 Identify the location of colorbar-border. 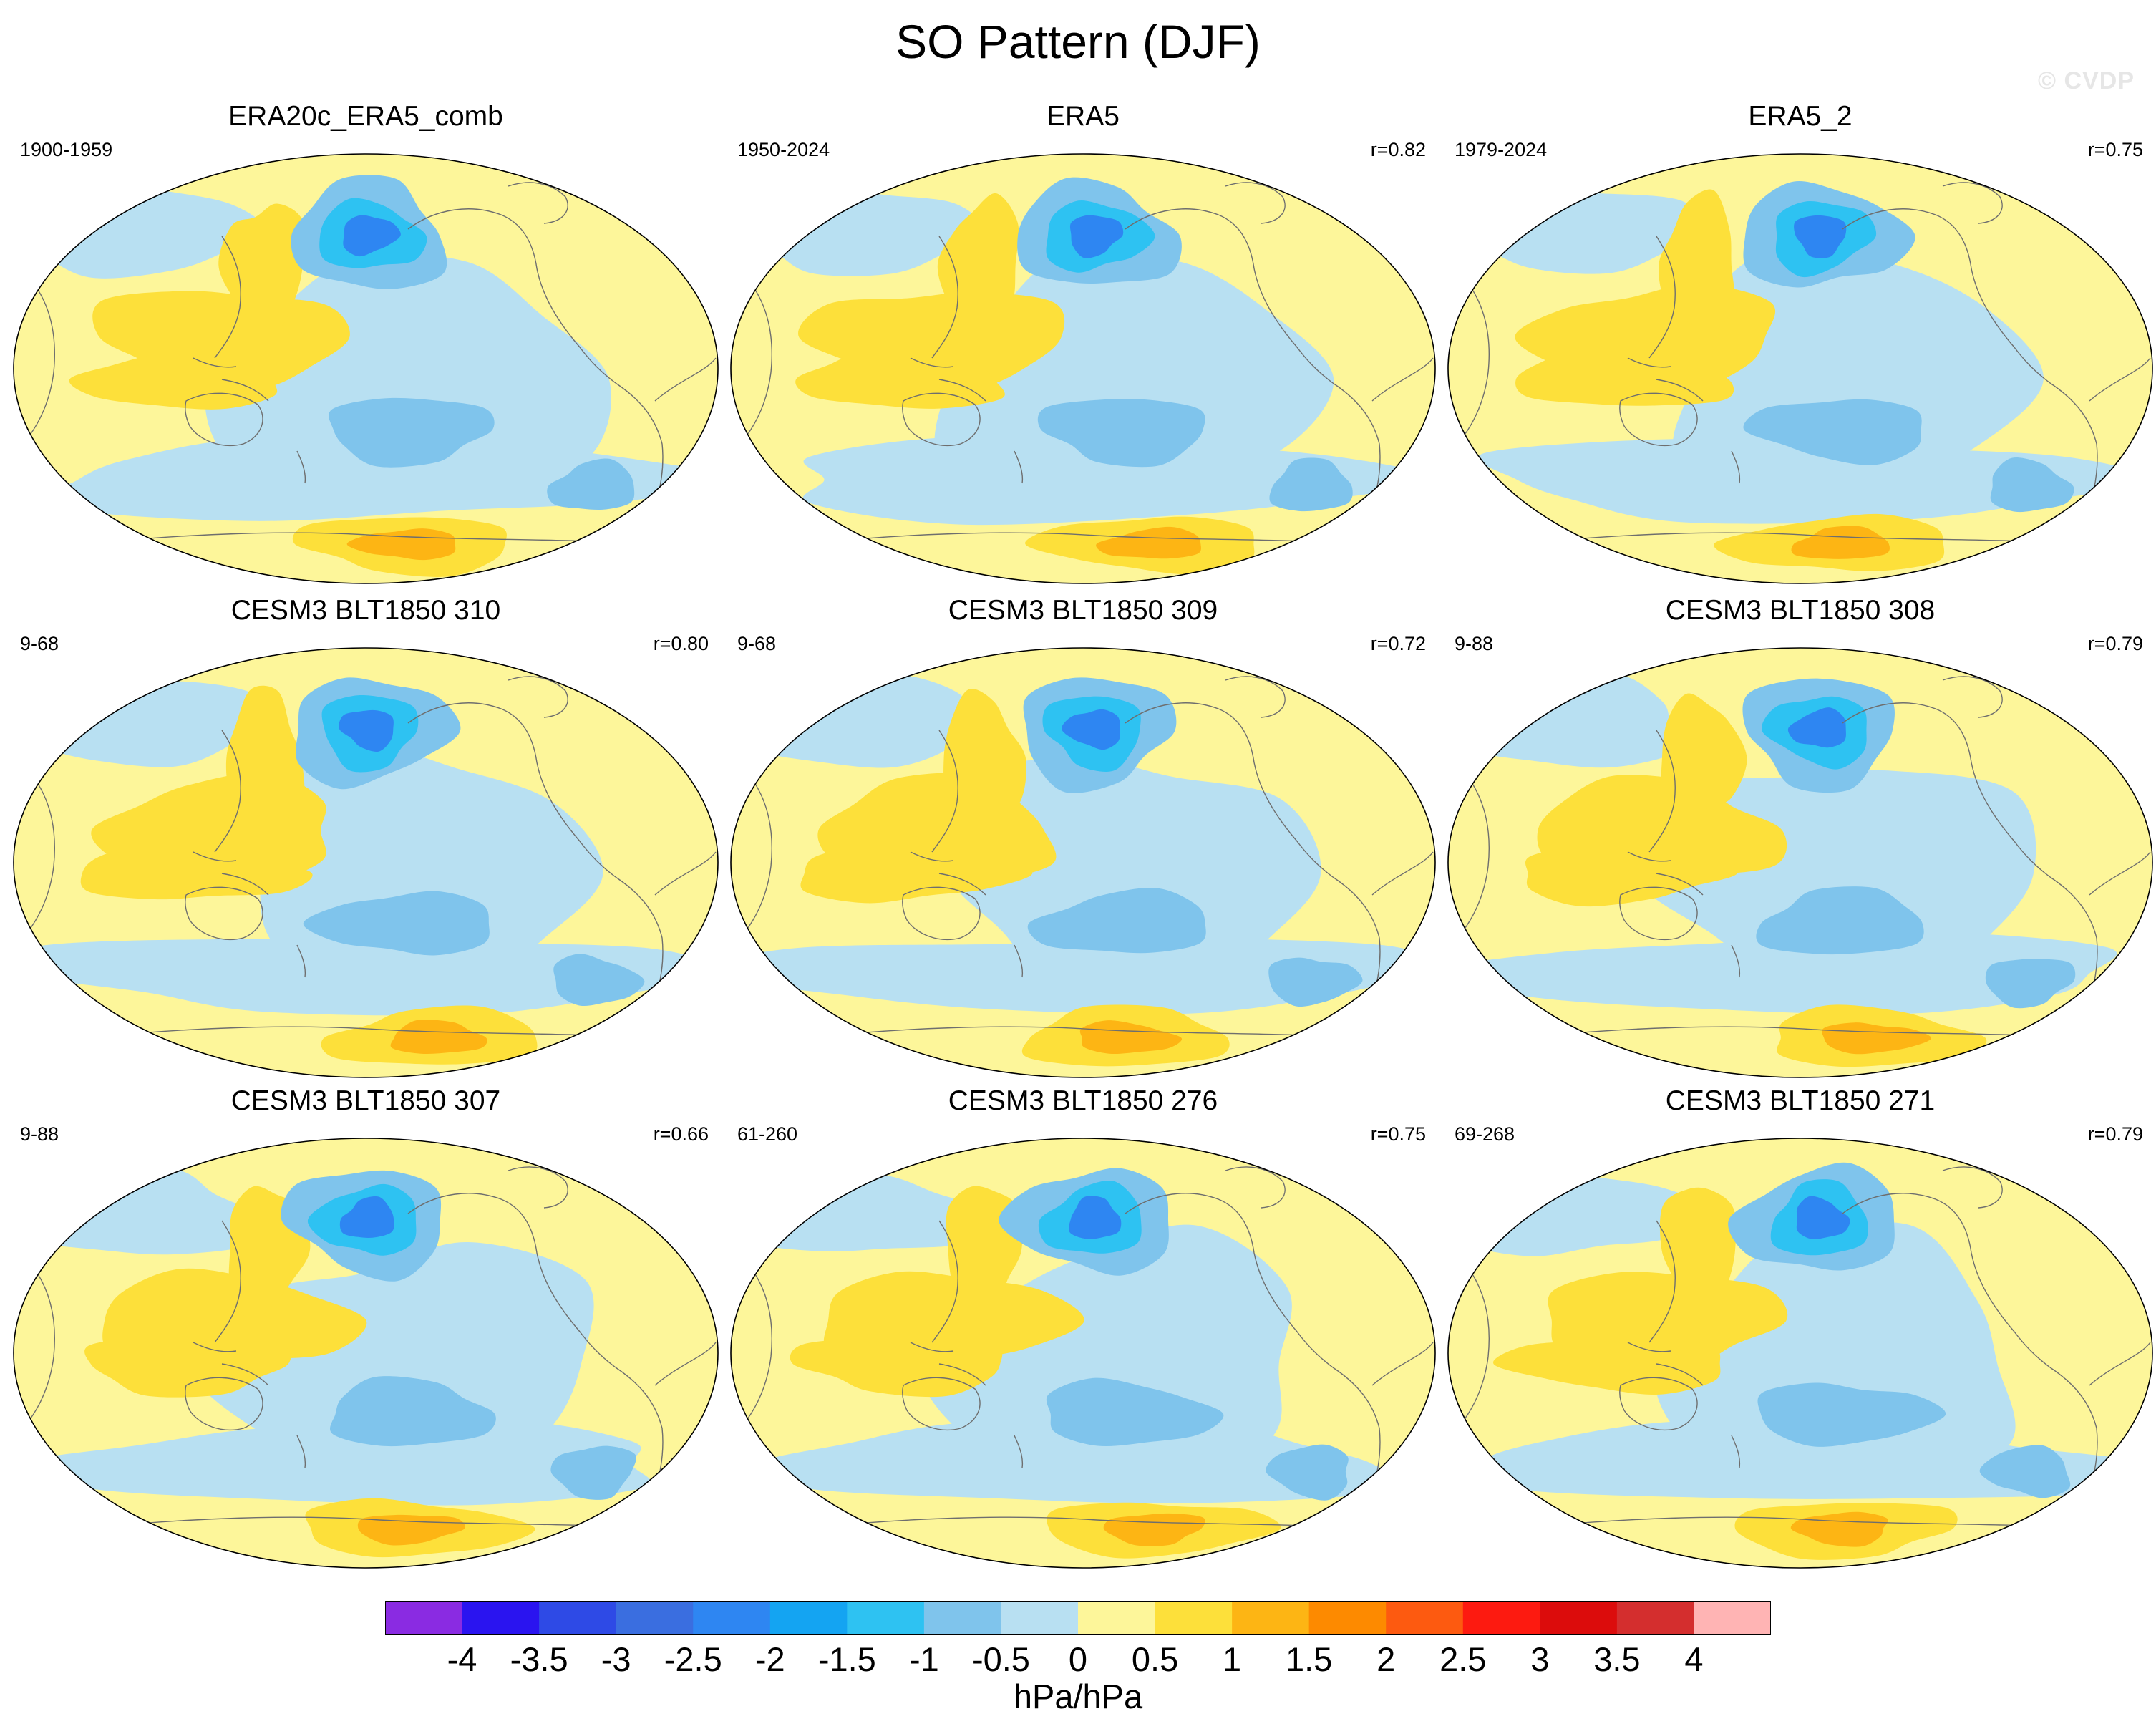
(1078, 1618).